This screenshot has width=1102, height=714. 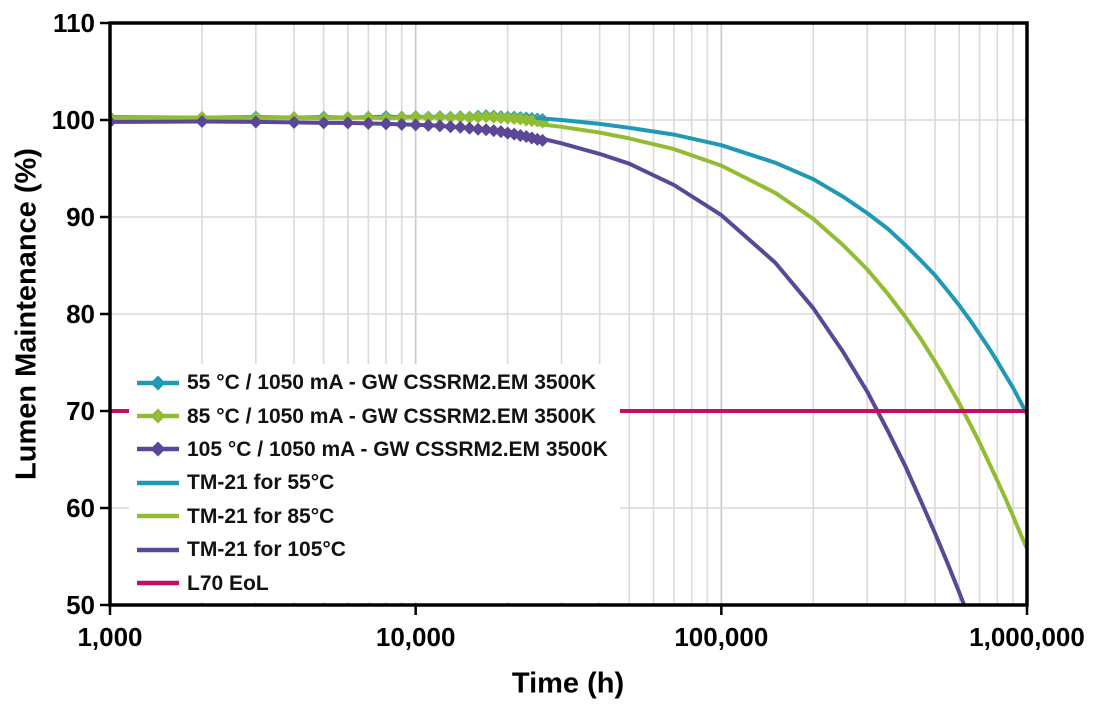 I want to click on y-tick-label: 100, so click(x=73, y=120).